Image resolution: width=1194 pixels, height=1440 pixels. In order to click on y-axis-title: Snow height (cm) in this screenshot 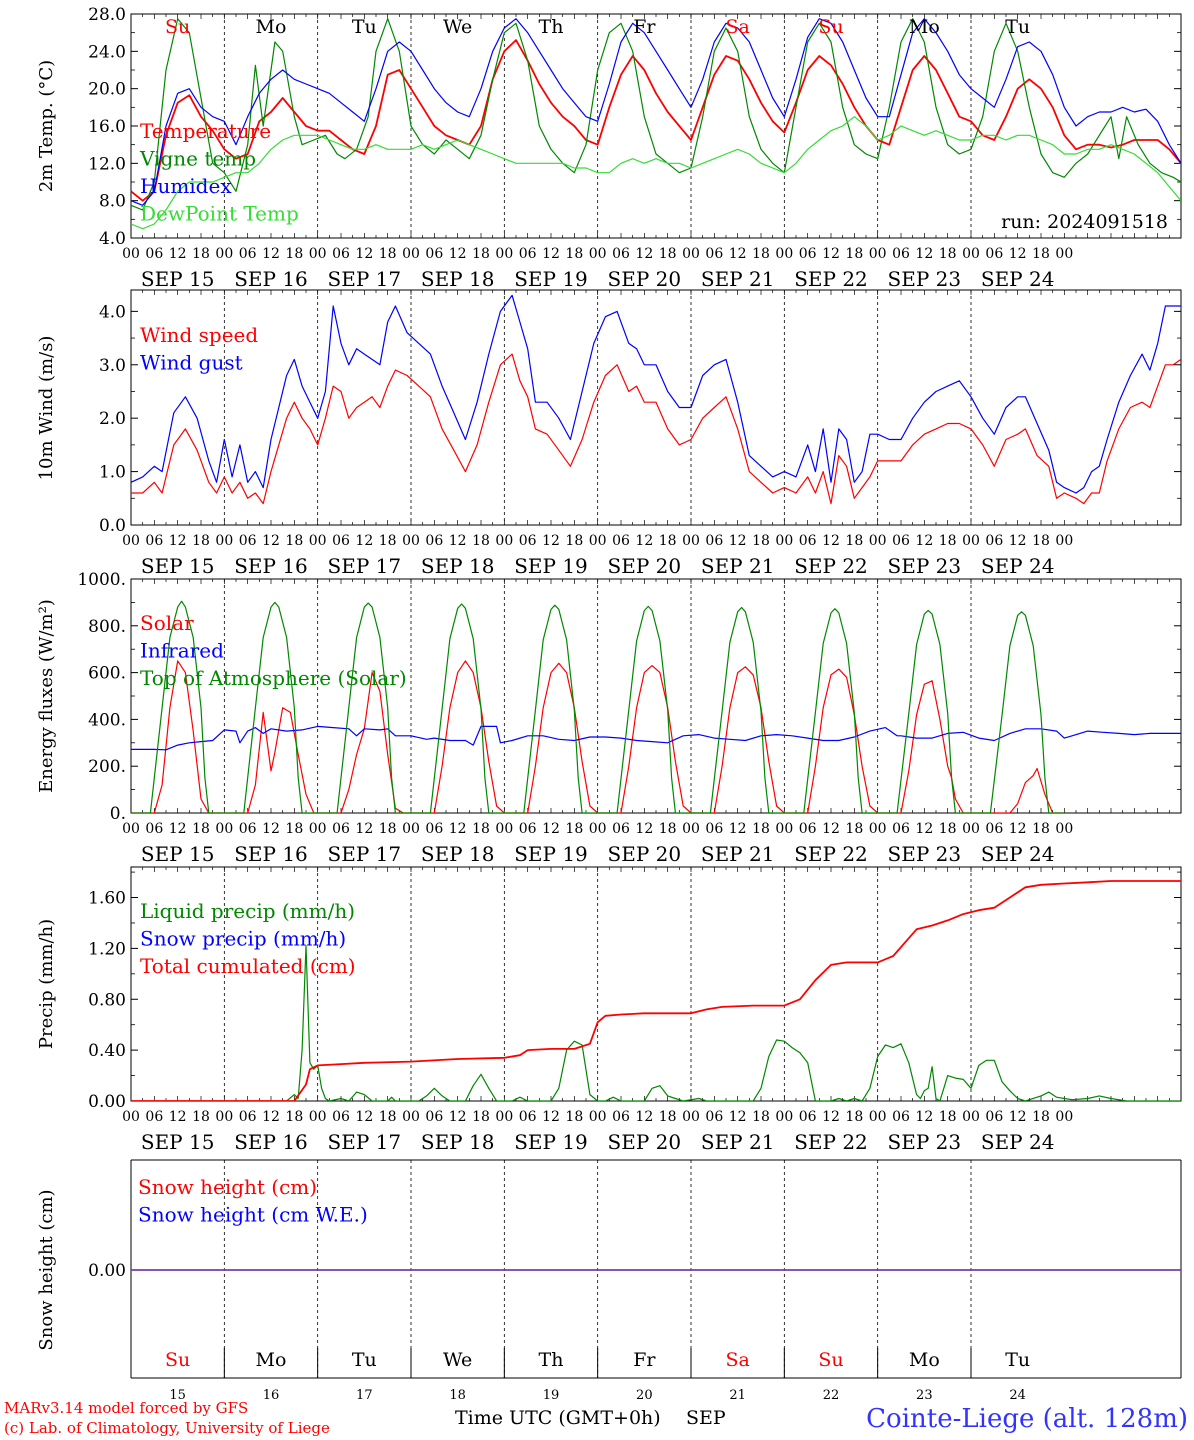, I will do `click(46, 1269)`.